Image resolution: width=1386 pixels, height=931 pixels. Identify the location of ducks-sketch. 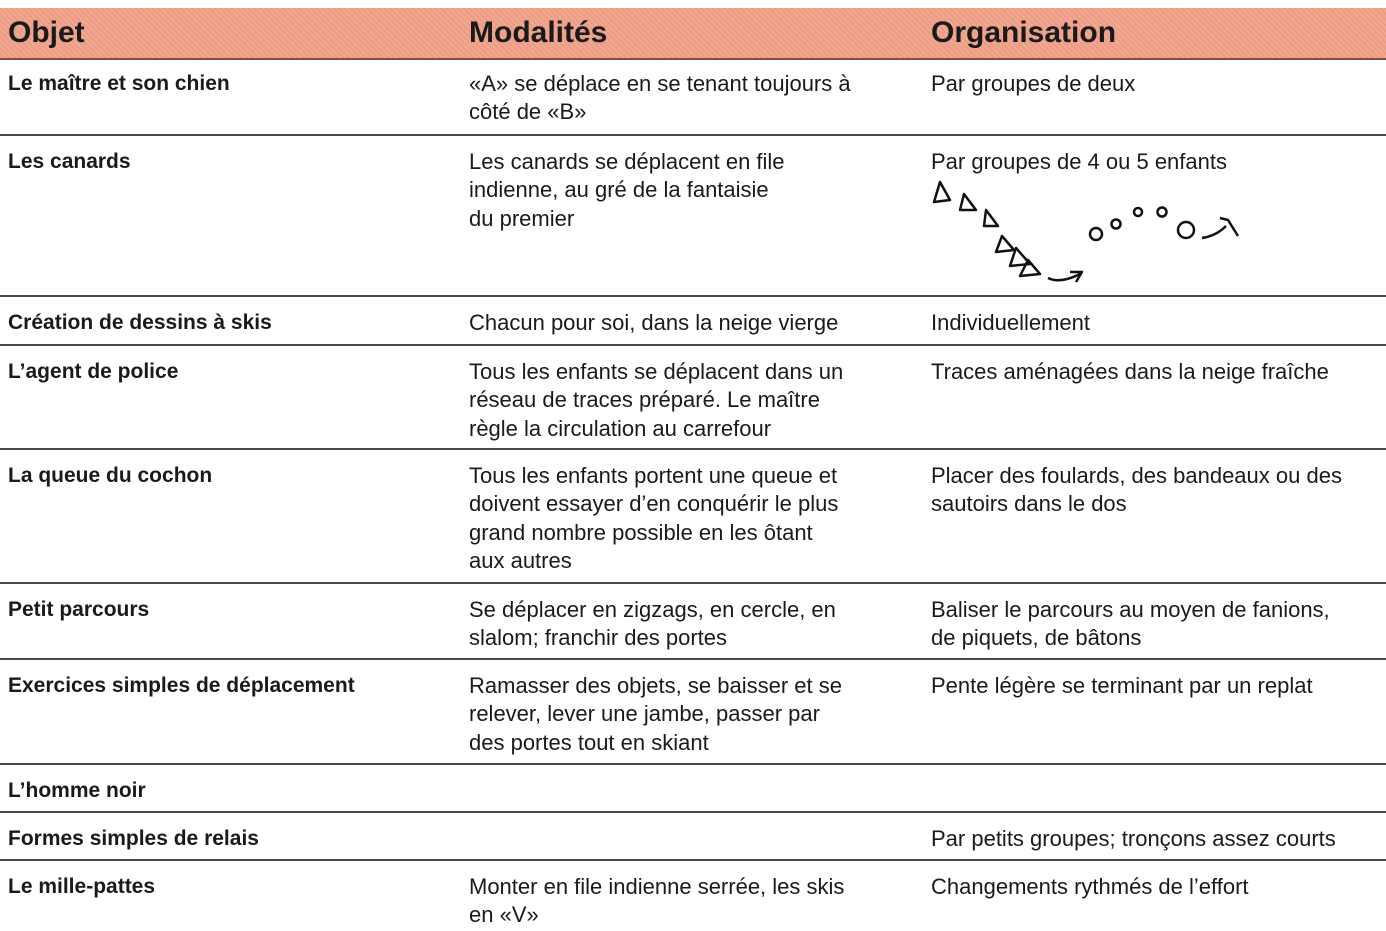
(1086, 231).